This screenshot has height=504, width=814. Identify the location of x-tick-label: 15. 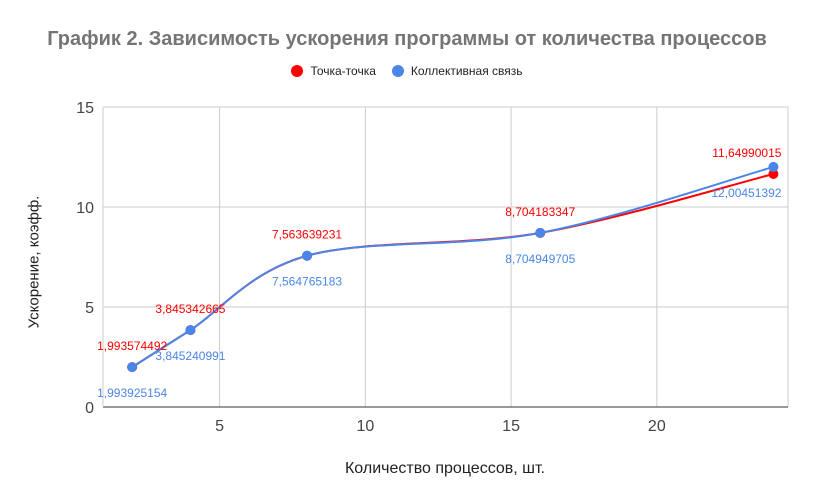
(511, 426).